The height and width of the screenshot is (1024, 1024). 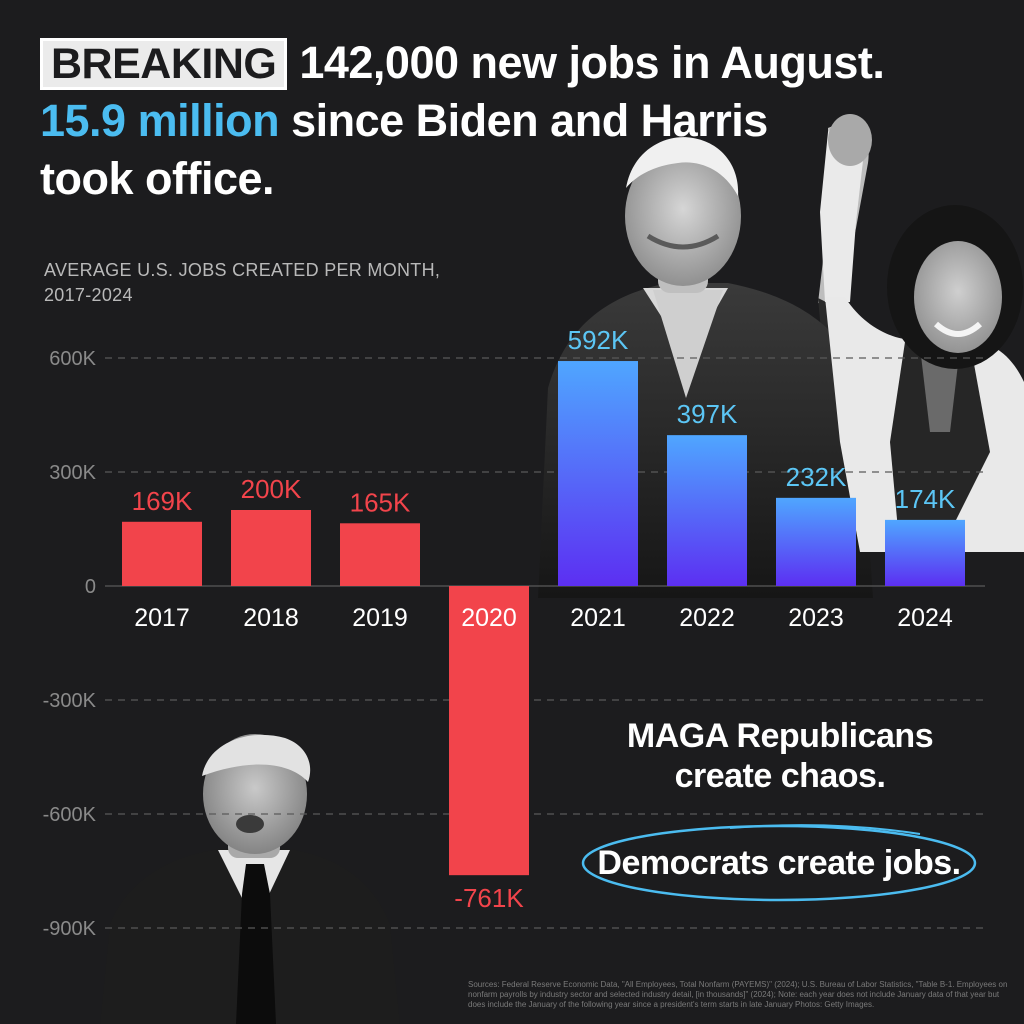 I want to click on y-tick-label: 300K, so click(x=72, y=473).